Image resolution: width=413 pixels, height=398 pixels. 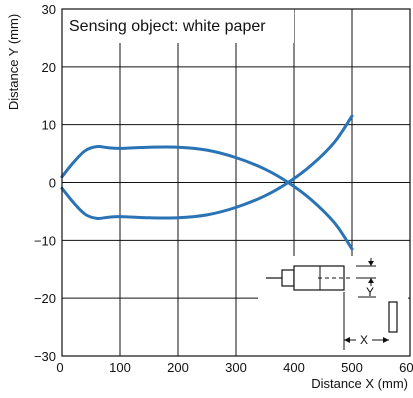 I want to click on inset-y-label: Y, so click(x=370, y=292).